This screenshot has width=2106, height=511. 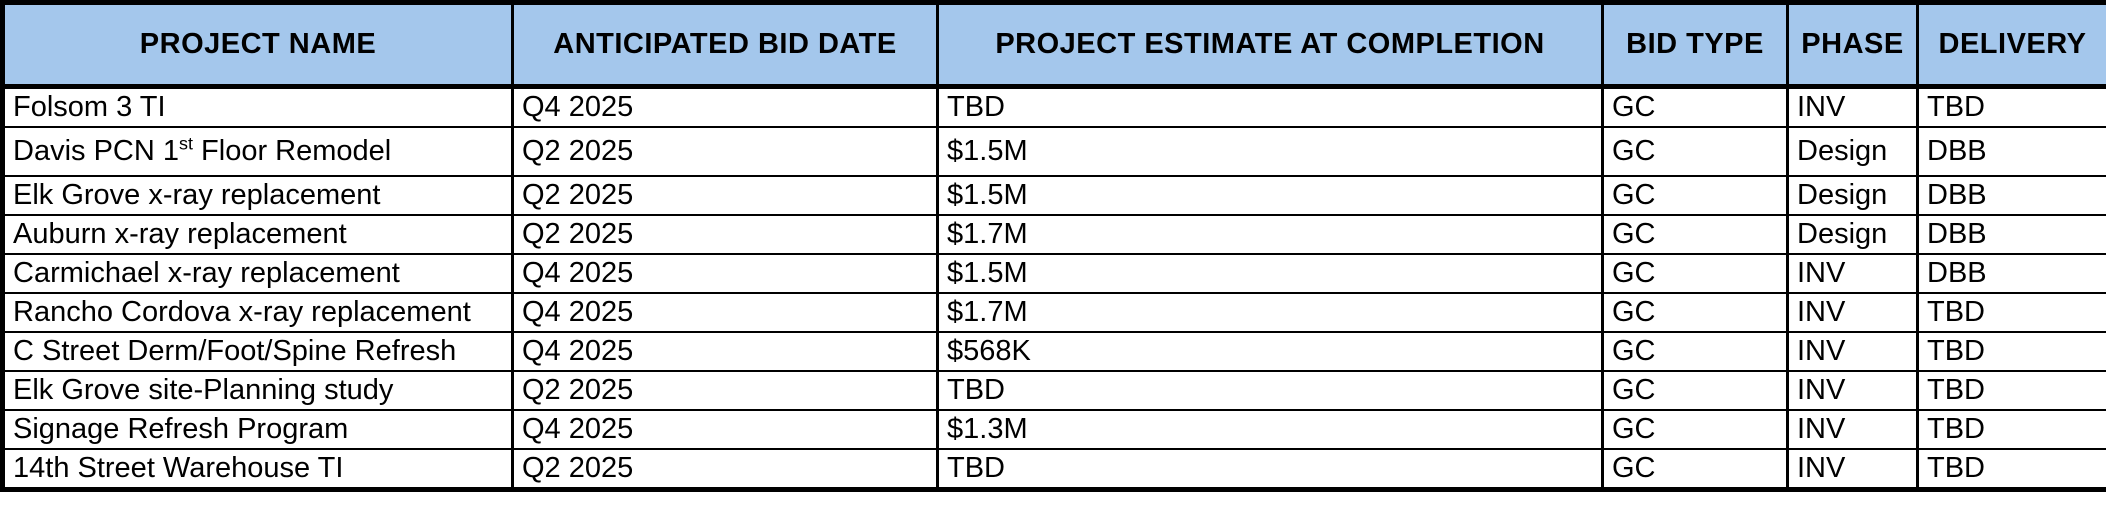 I want to click on table-row: Folsom 3 TI Q4 2025 TBD GC INV TBD, so click(x=1053, y=106).